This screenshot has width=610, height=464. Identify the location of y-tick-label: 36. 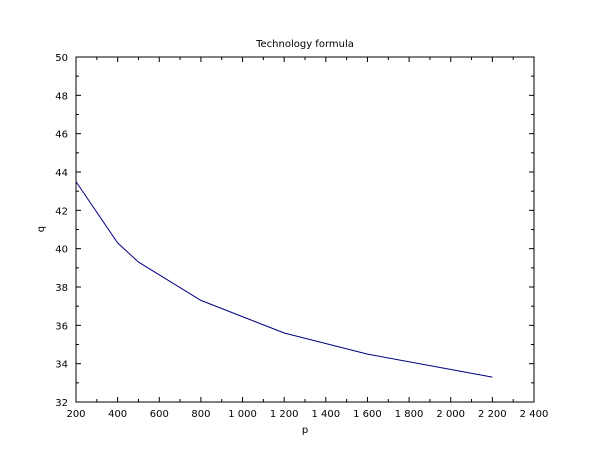
(61, 326).